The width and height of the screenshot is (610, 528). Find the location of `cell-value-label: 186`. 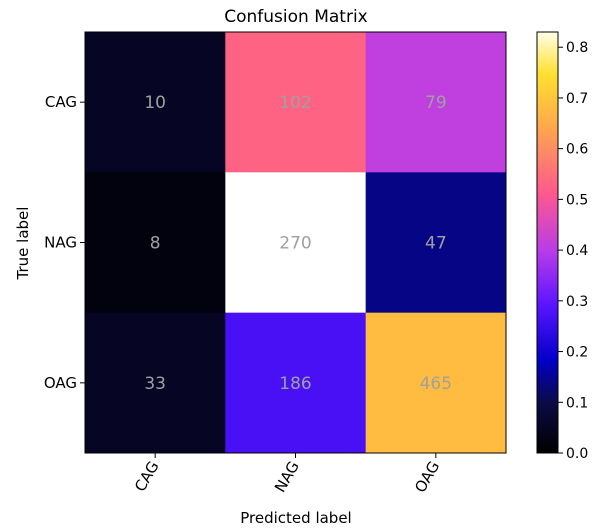

cell-value-label: 186 is located at coordinates (295, 384).